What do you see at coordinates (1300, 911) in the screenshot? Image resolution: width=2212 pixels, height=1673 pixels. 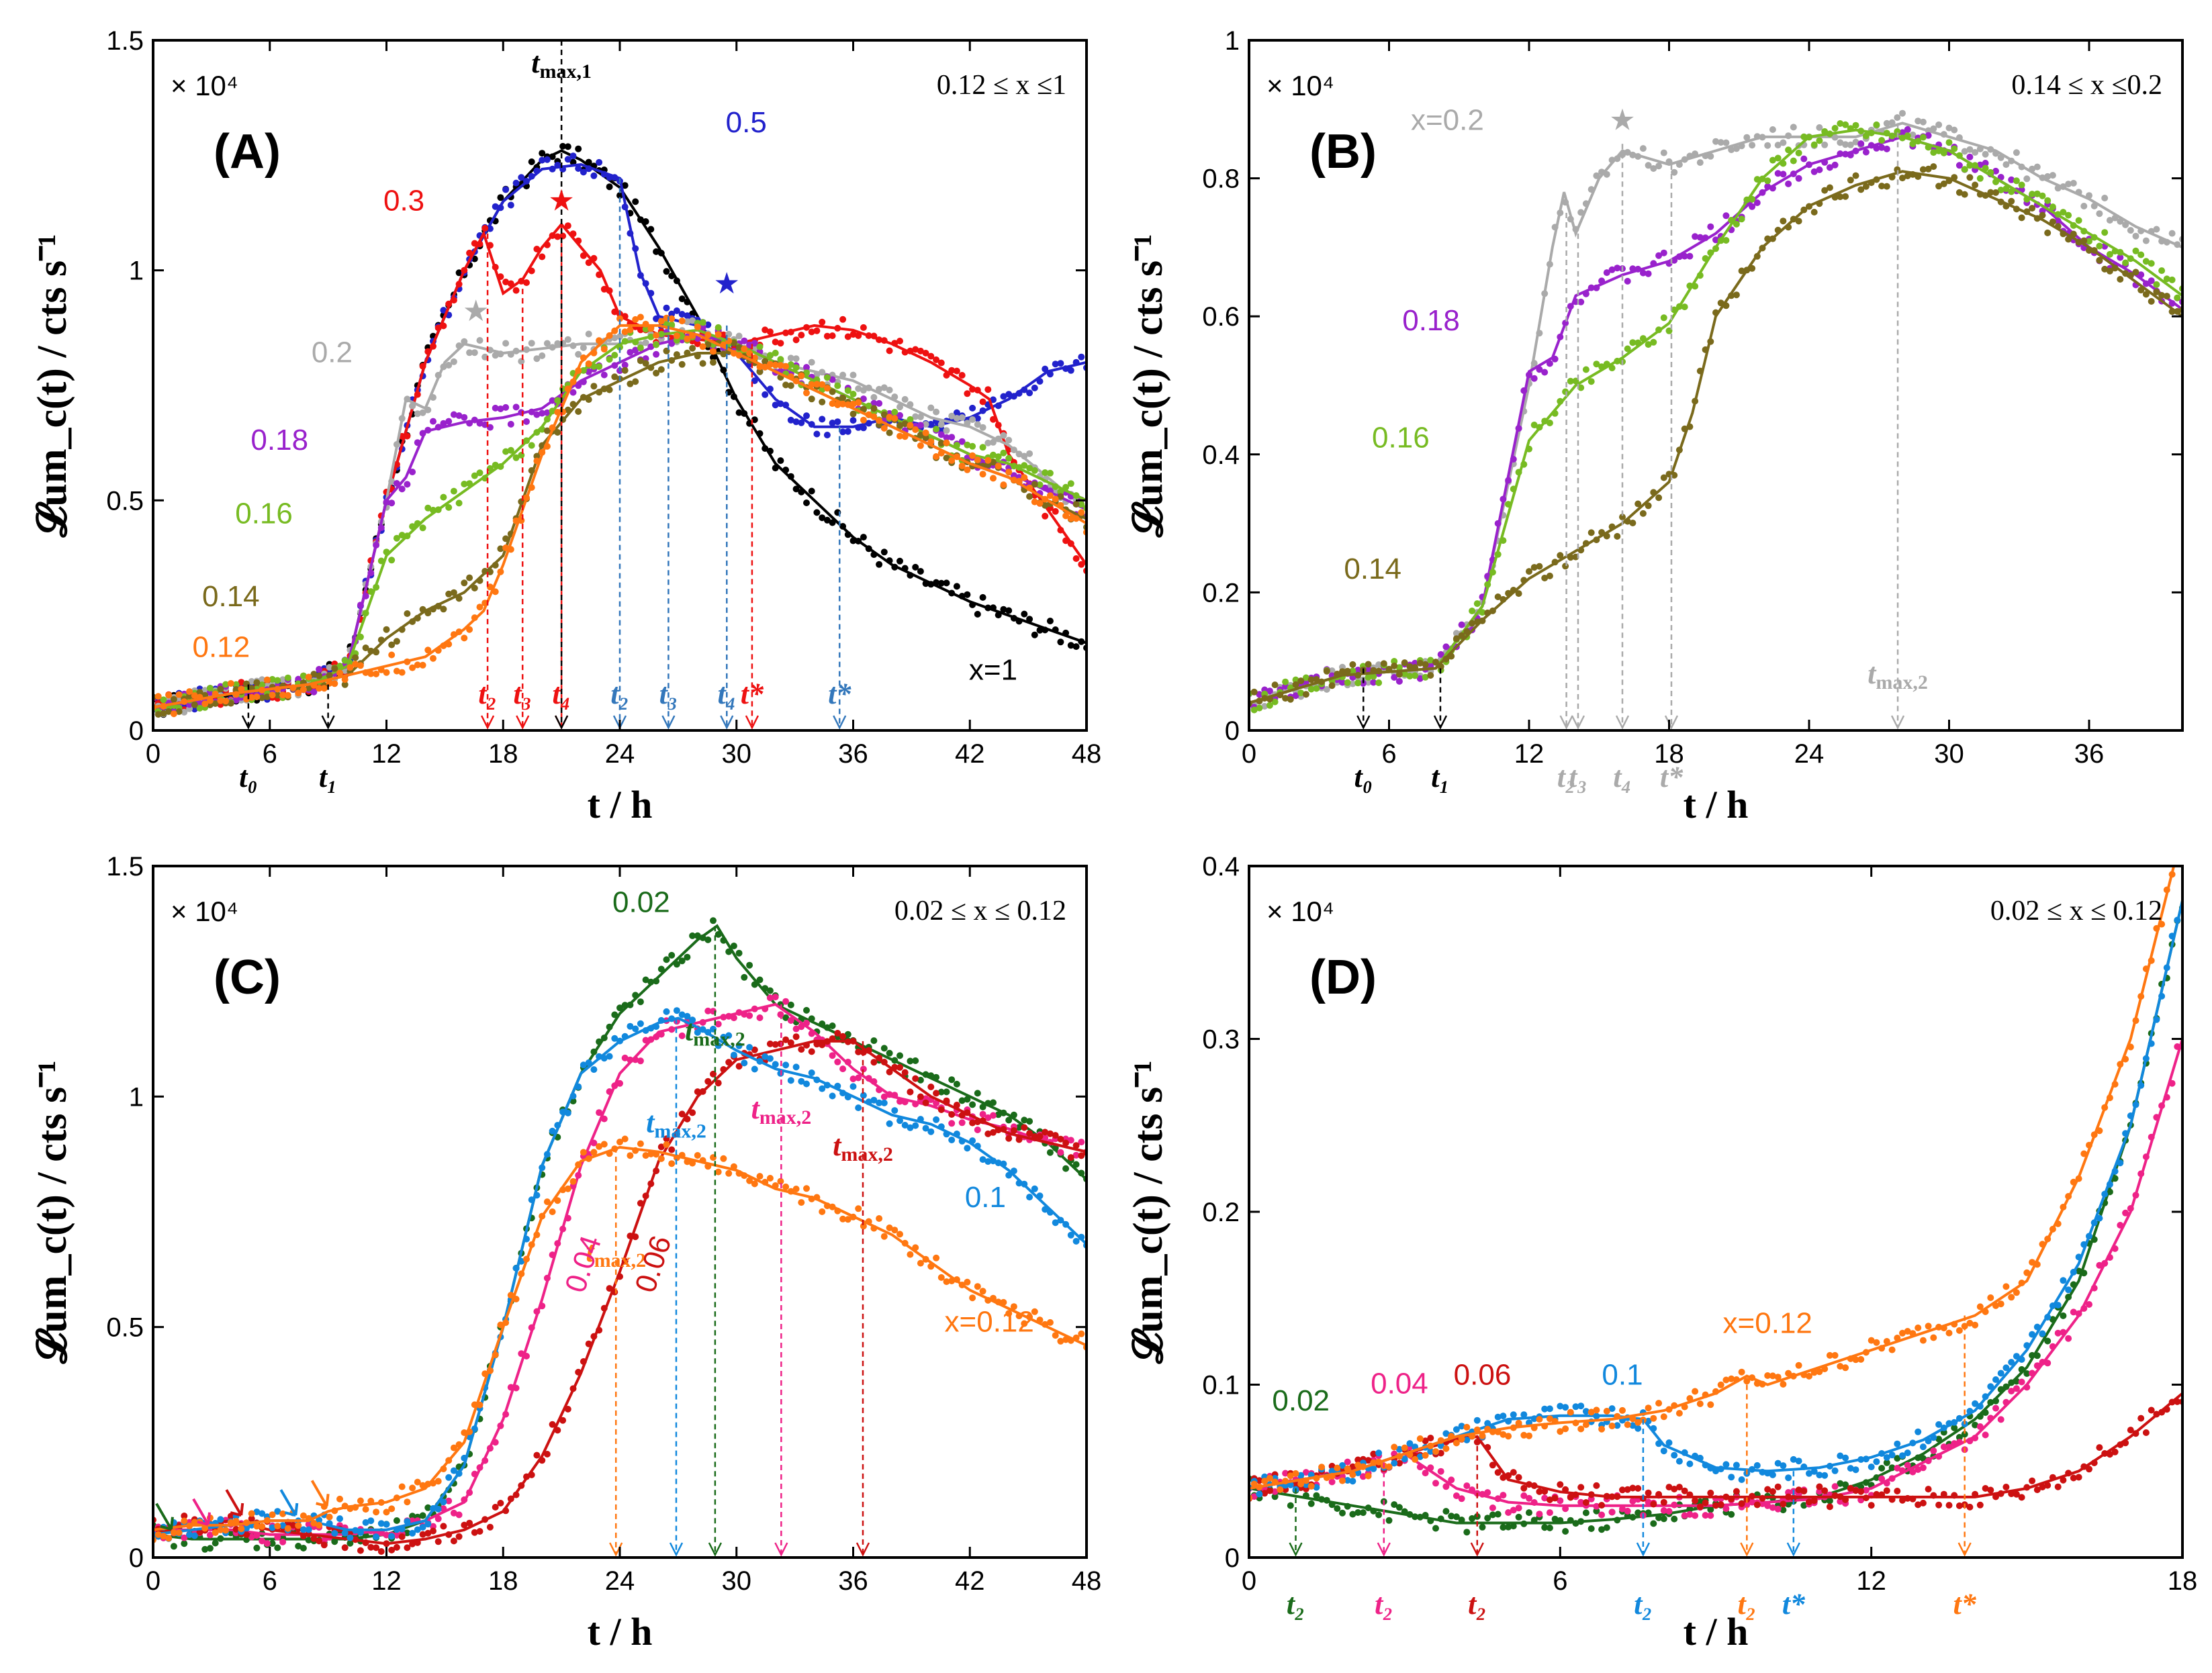 I see `multiplier-label: × 10⁴` at bounding box center [1300, 911].